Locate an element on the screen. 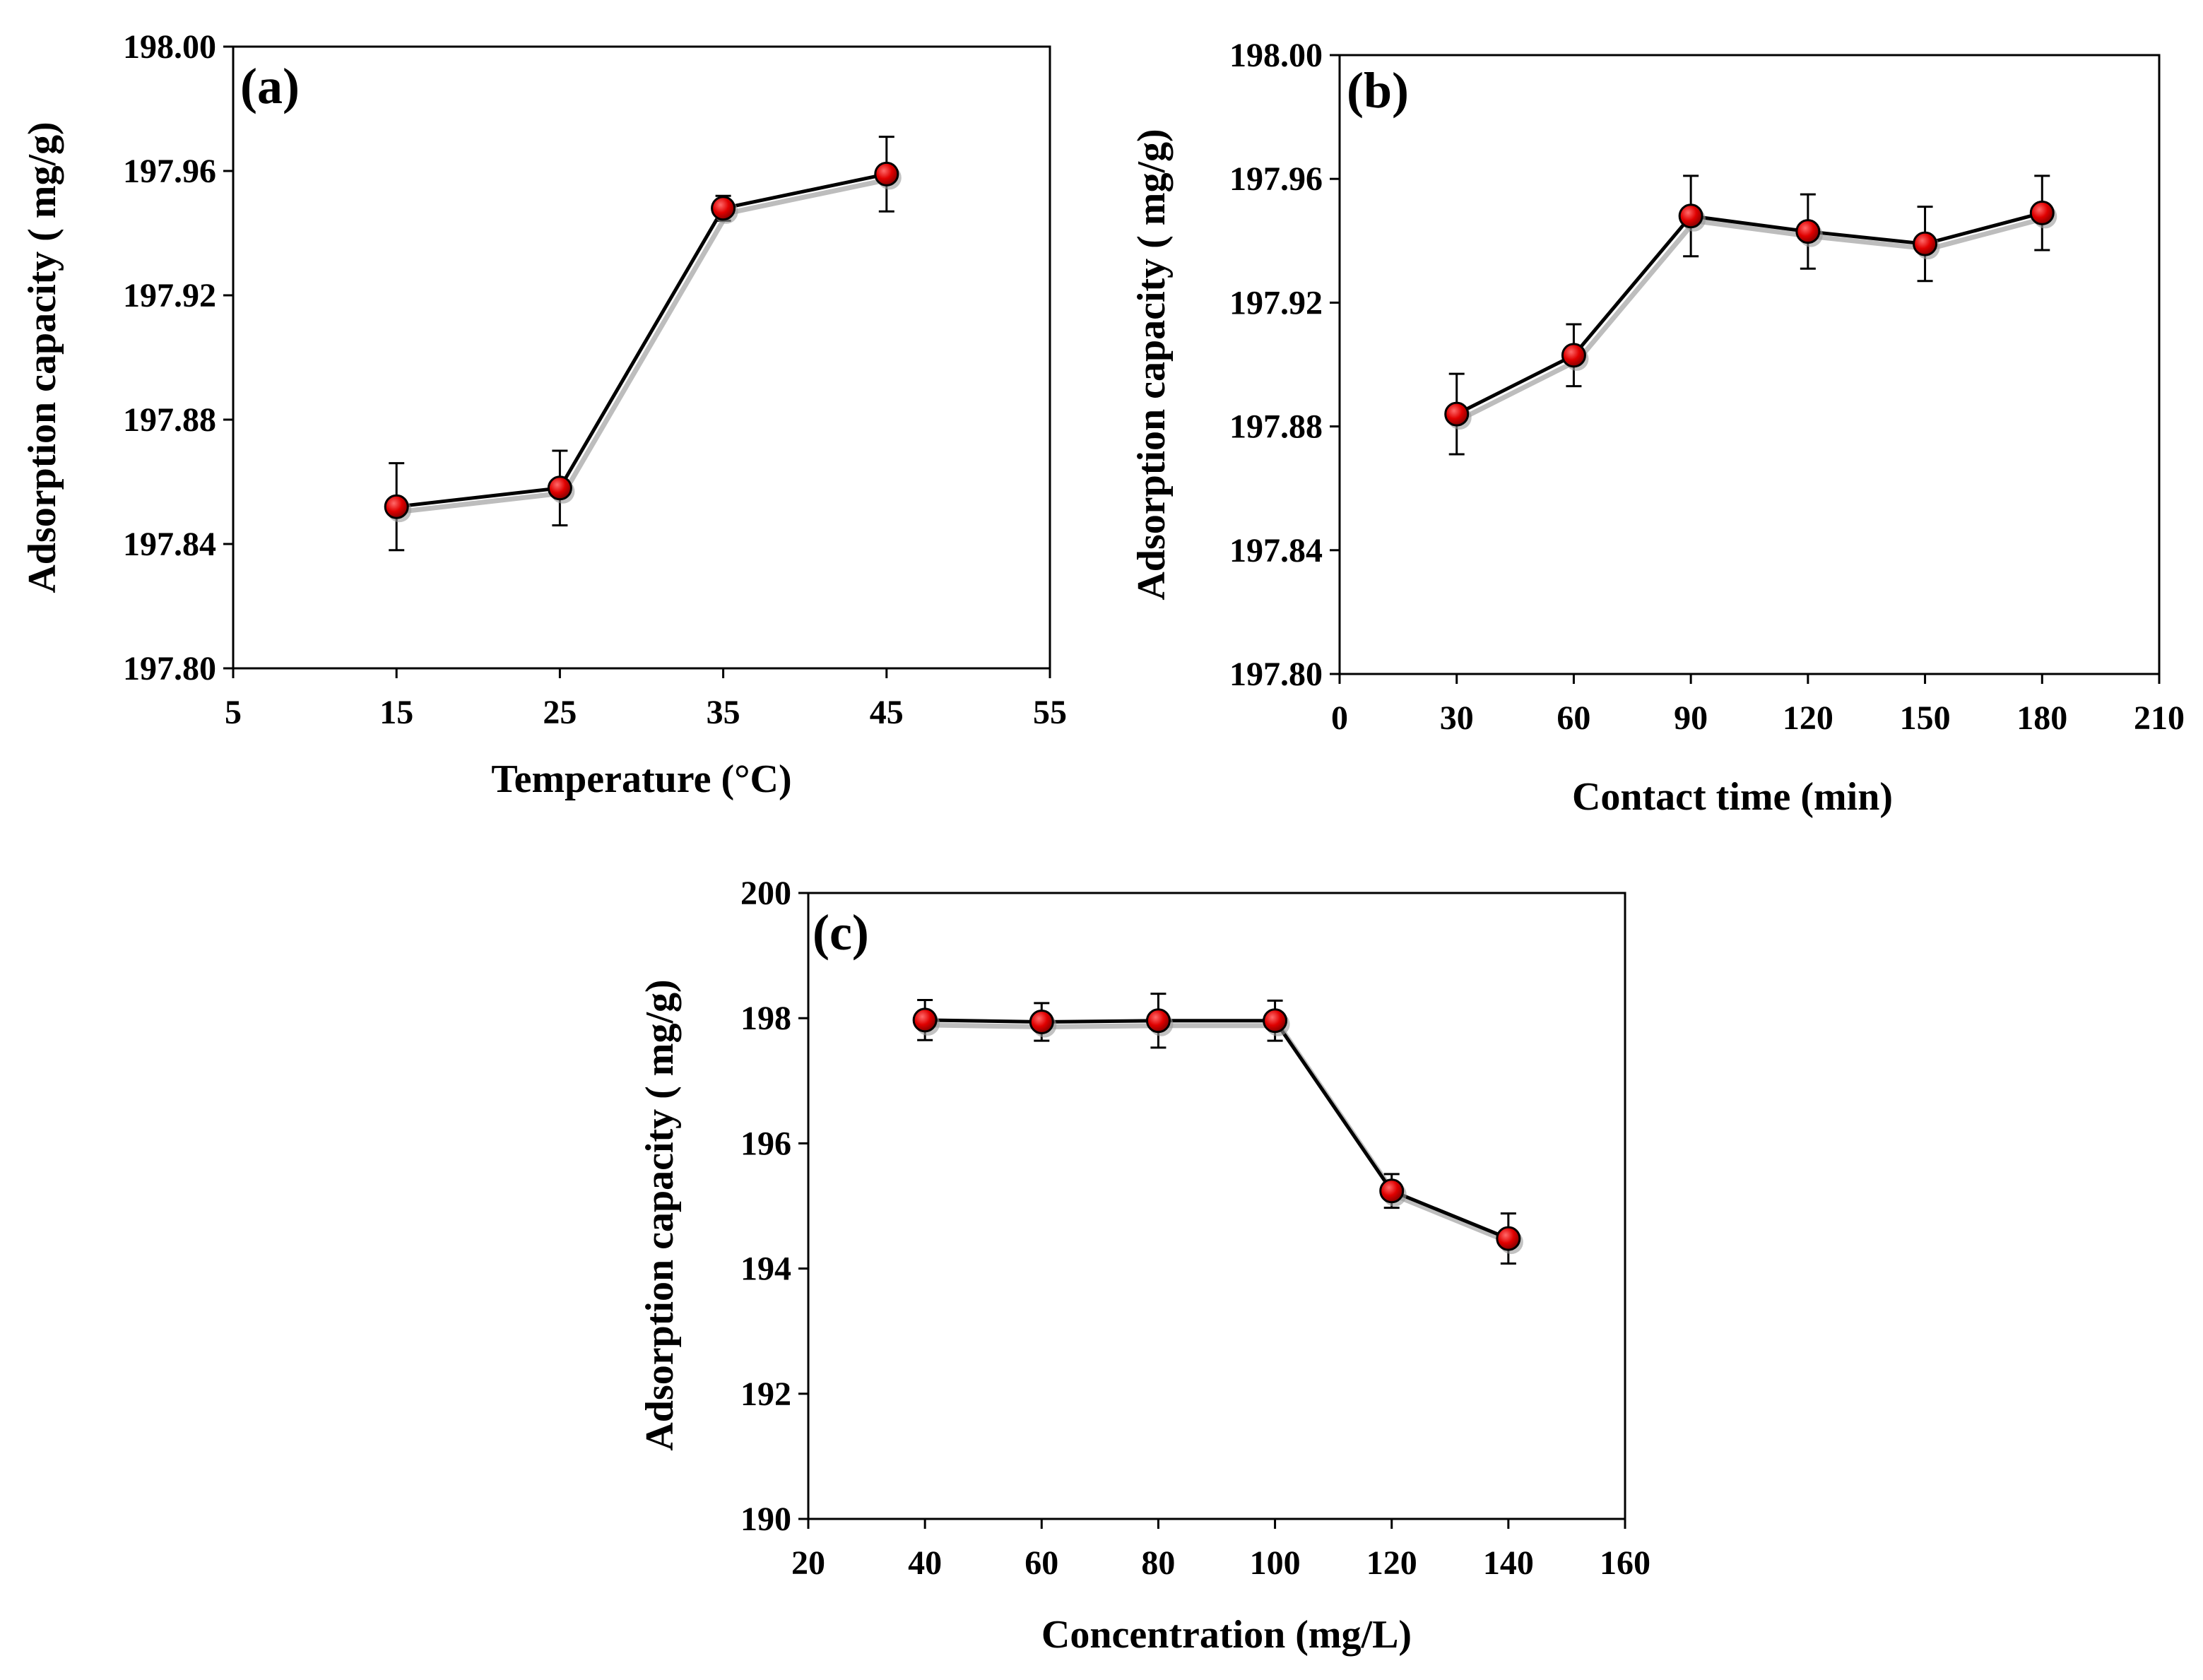  x-tick-label: 40 is located at coordinates (925, 1563).